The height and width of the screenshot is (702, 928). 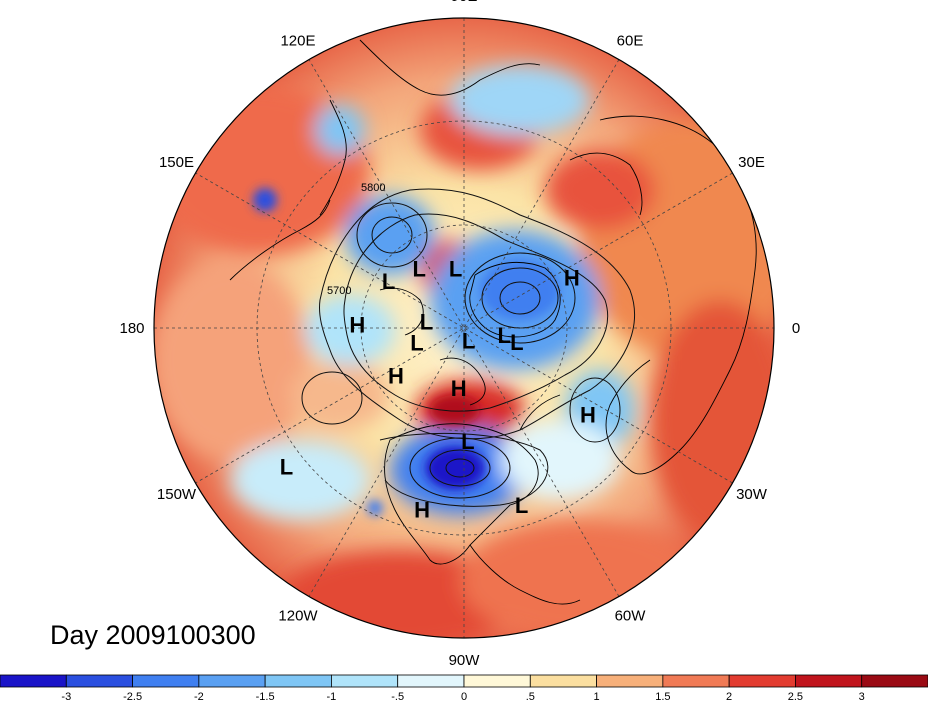 What do you see at coordinates (153, 635) in the screenshot?
I see `date-title: Day 2009100300` at bounding box center [153, 635].